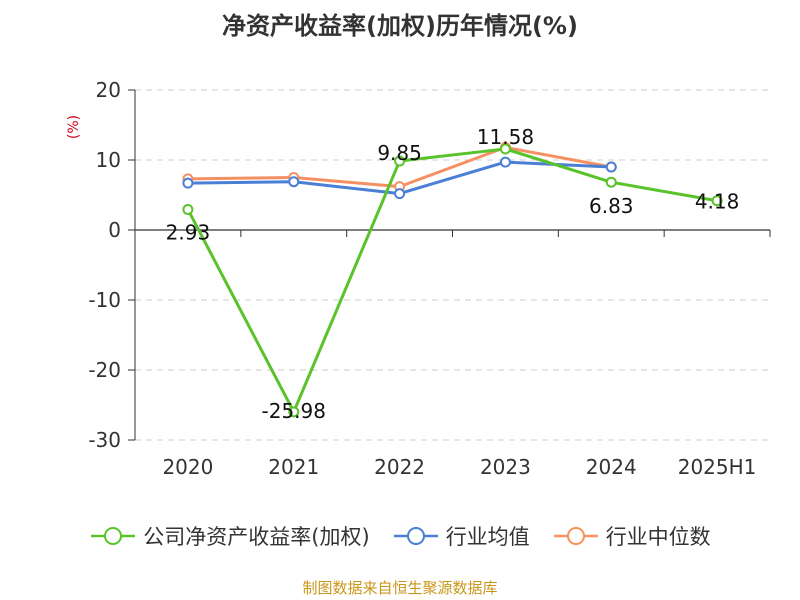 The height and width of the screenshot is (600, 800). Describe the element at coordinates (104, 300) in the screenshot. I see `y-tick-label: -10` at that location.